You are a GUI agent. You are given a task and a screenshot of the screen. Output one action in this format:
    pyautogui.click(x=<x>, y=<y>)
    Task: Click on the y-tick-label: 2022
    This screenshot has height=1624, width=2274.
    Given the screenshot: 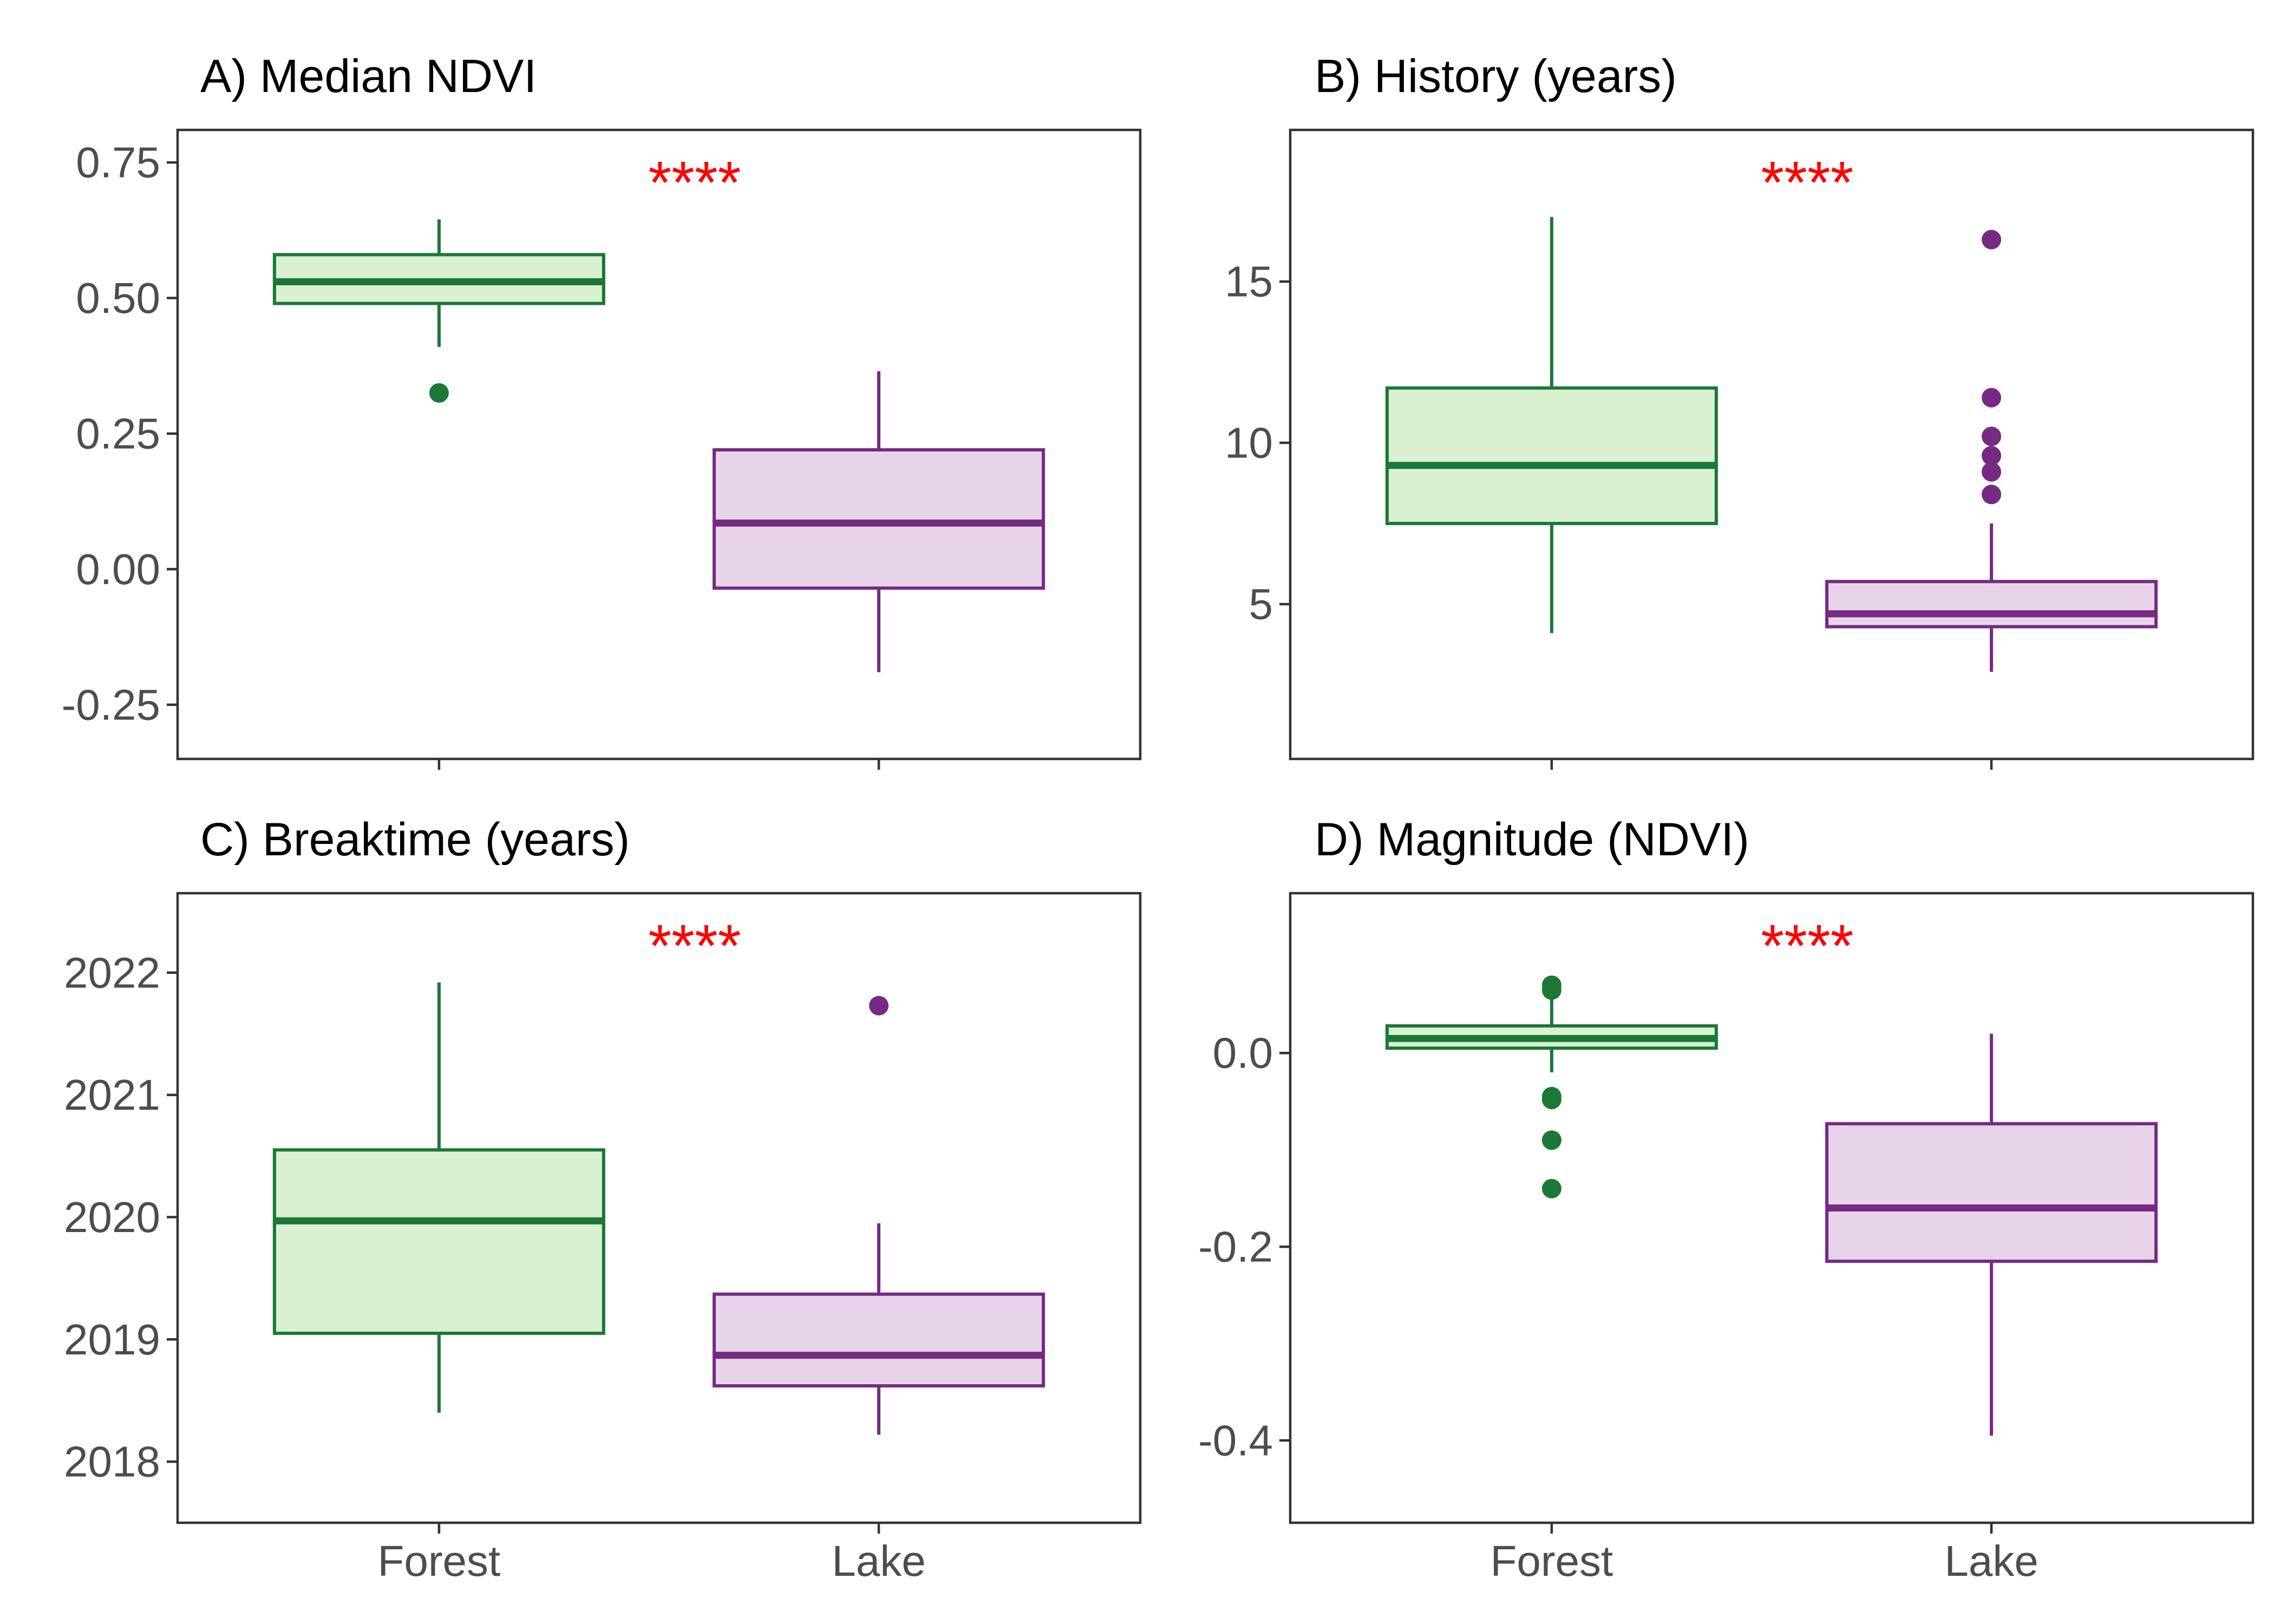 What is the action you would take?
    pyautogui.click(x=112, y=973)
    